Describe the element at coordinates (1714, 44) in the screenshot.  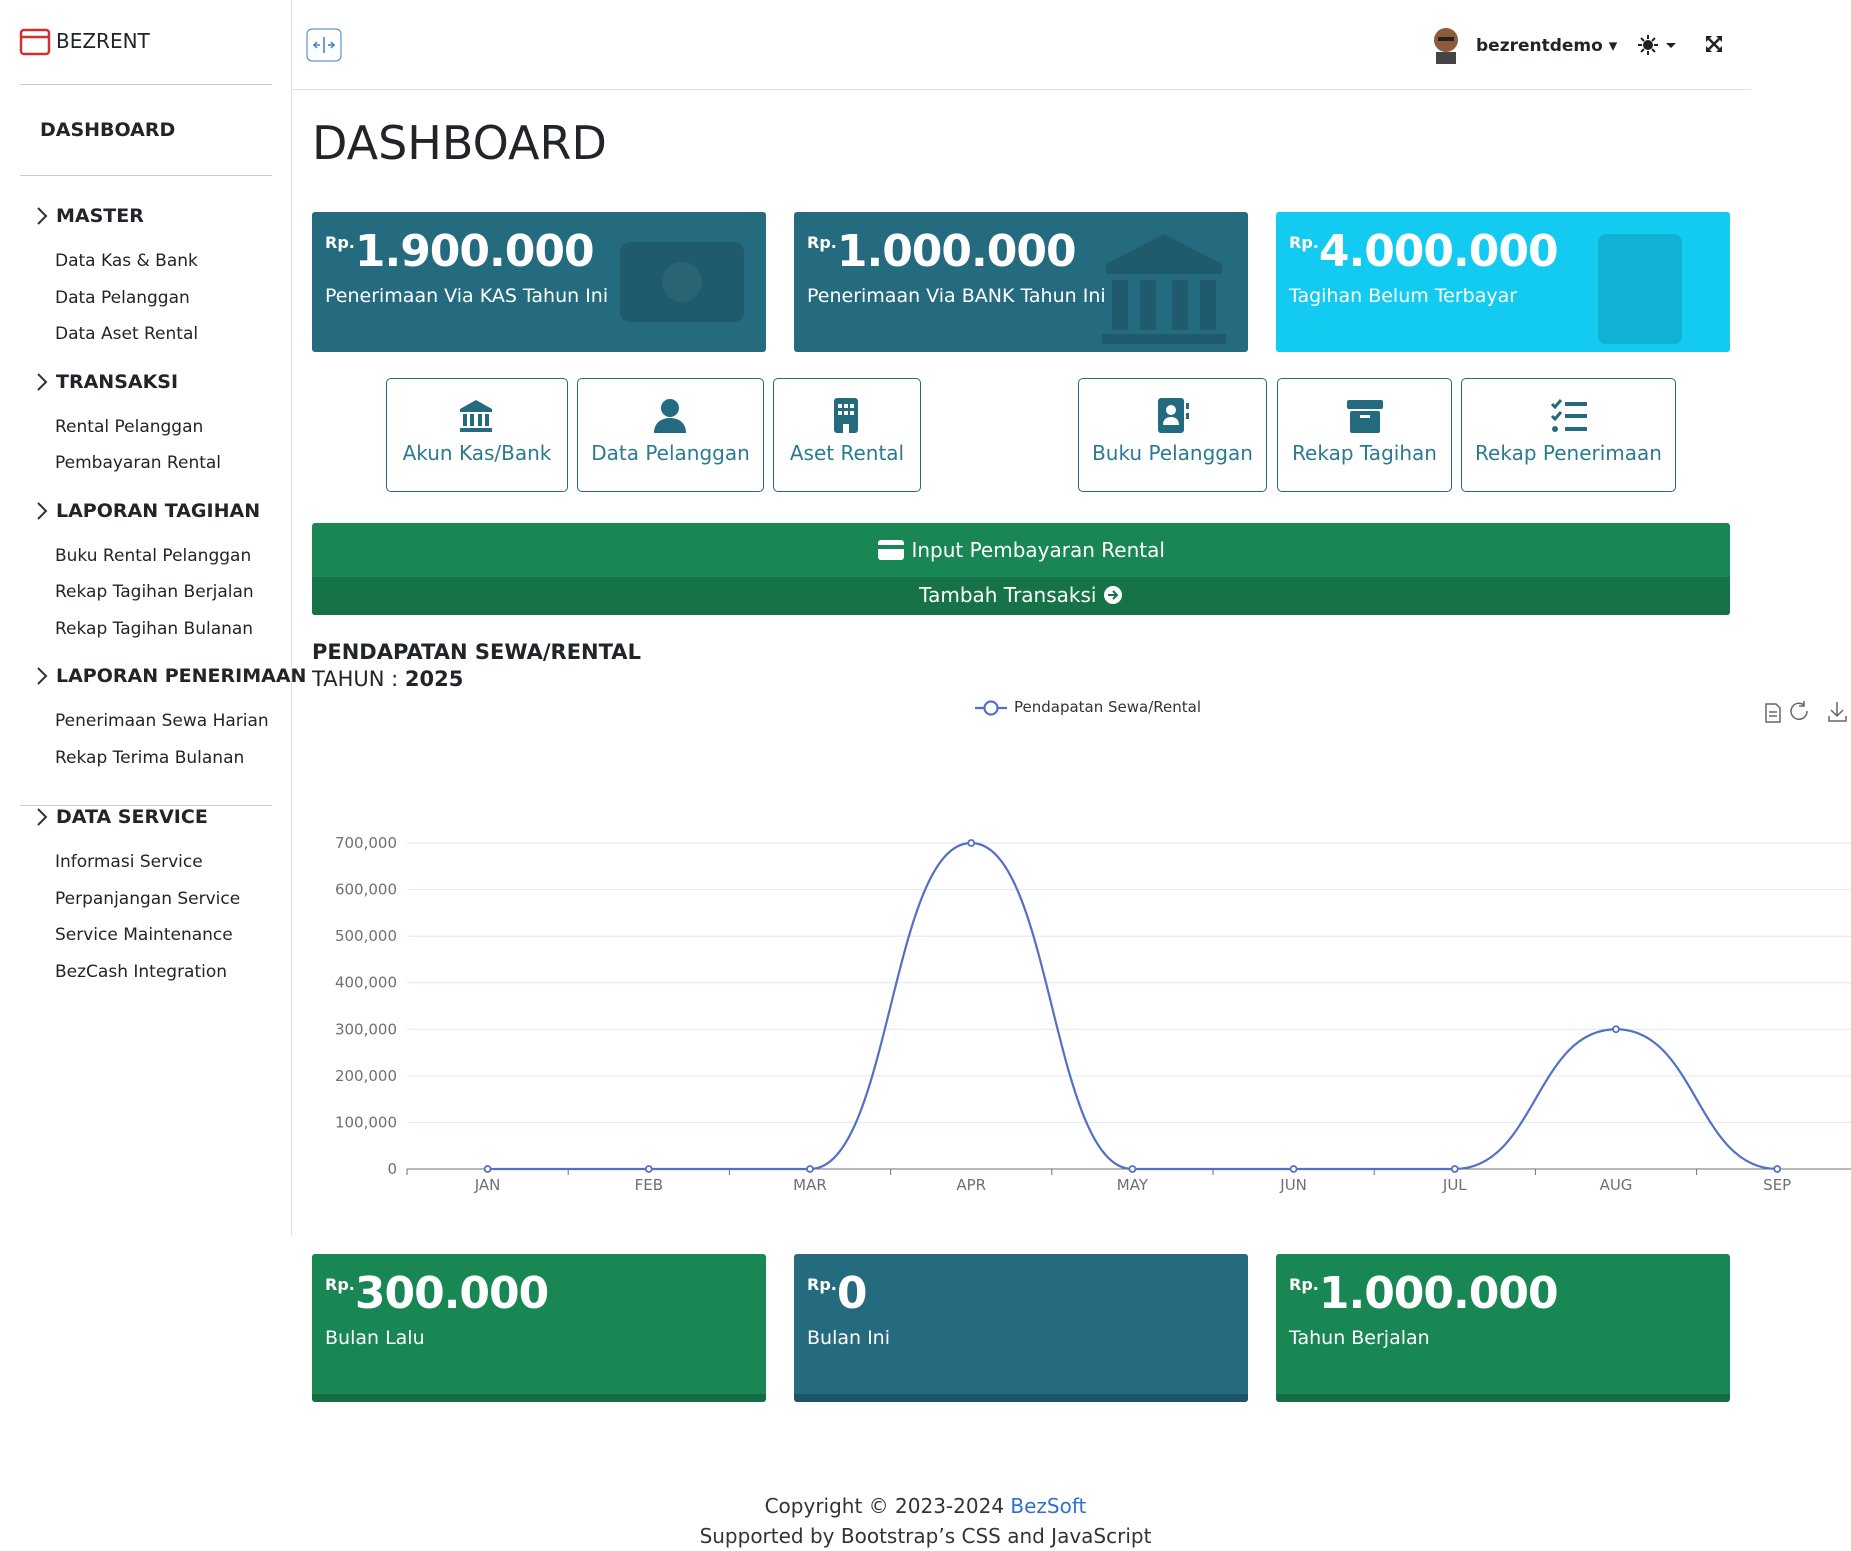
I see `fullscreen` at that location.